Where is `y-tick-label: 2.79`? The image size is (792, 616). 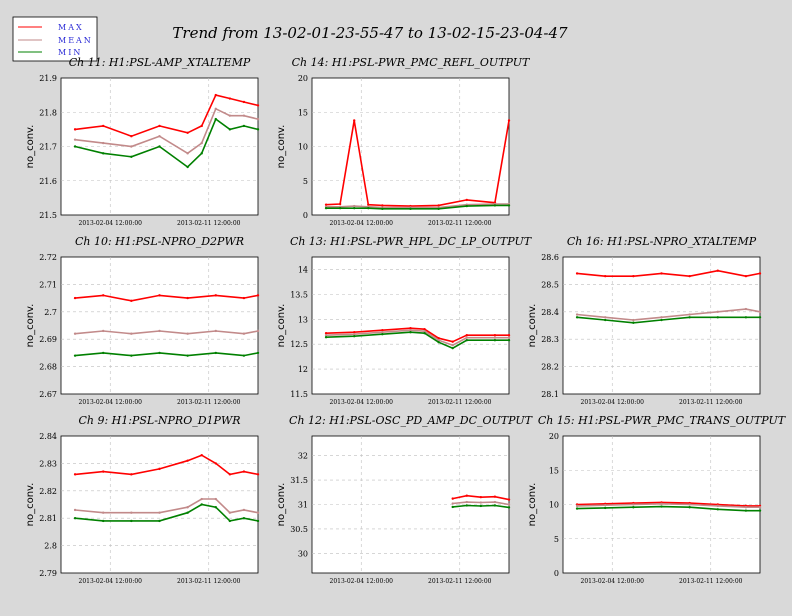
y-tick-label: 2.79 is located at coordinates (48, 573).